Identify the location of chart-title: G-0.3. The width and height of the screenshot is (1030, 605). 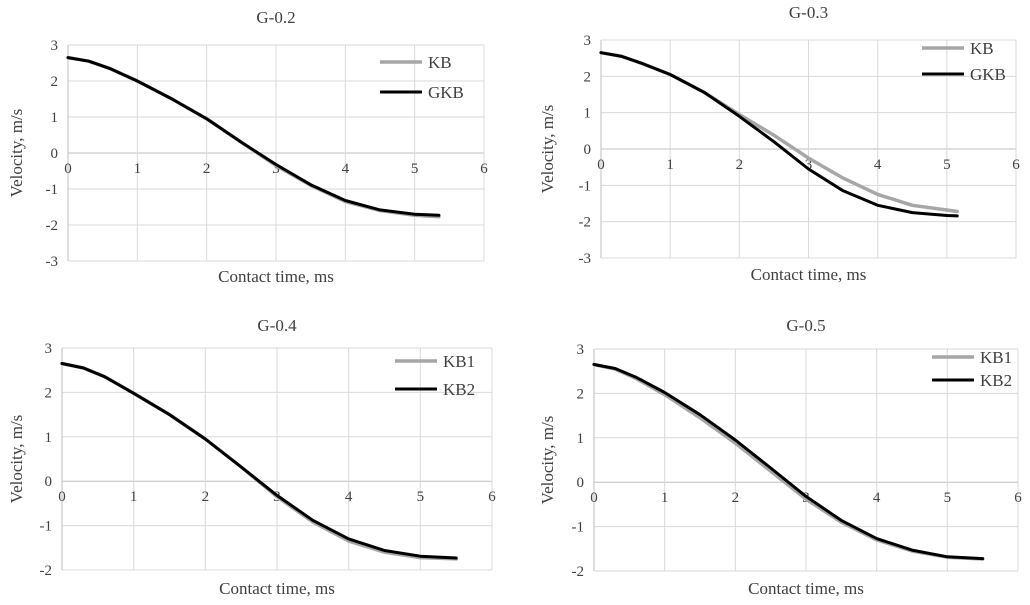
(808, 12).